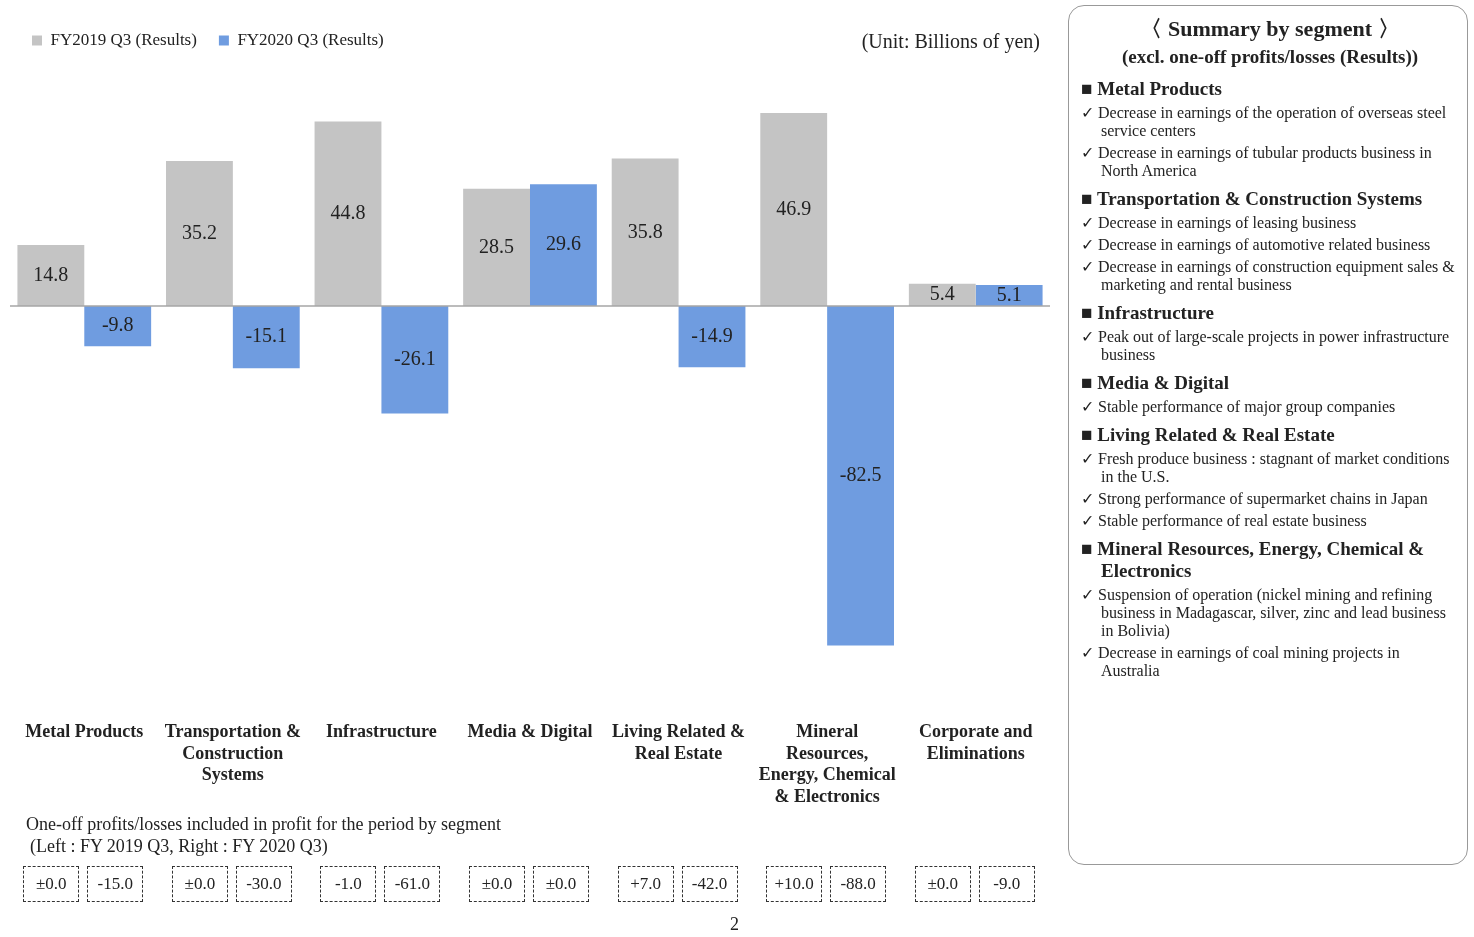 The image size is (1474, 937). What do you see at coordinates (115, 884) in the screenshot?
I see `text: -15.0` at bounding box center [115, 884].